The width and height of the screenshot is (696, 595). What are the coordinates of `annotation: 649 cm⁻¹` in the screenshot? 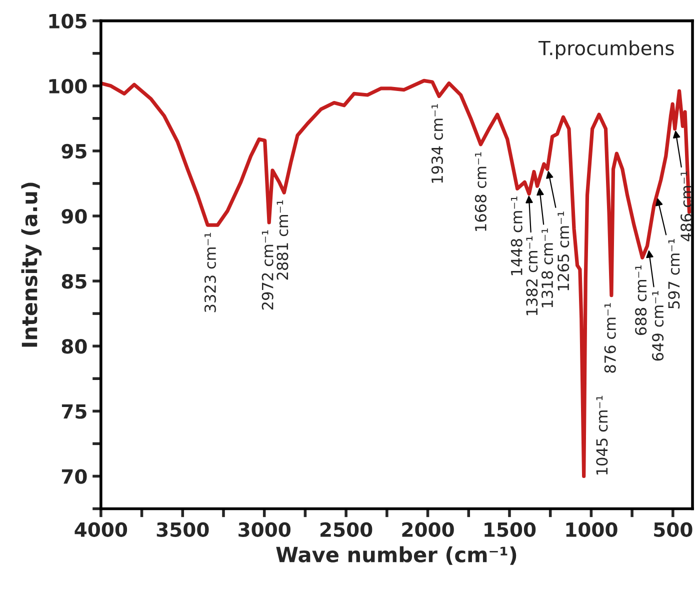 It's located at (658, 326).